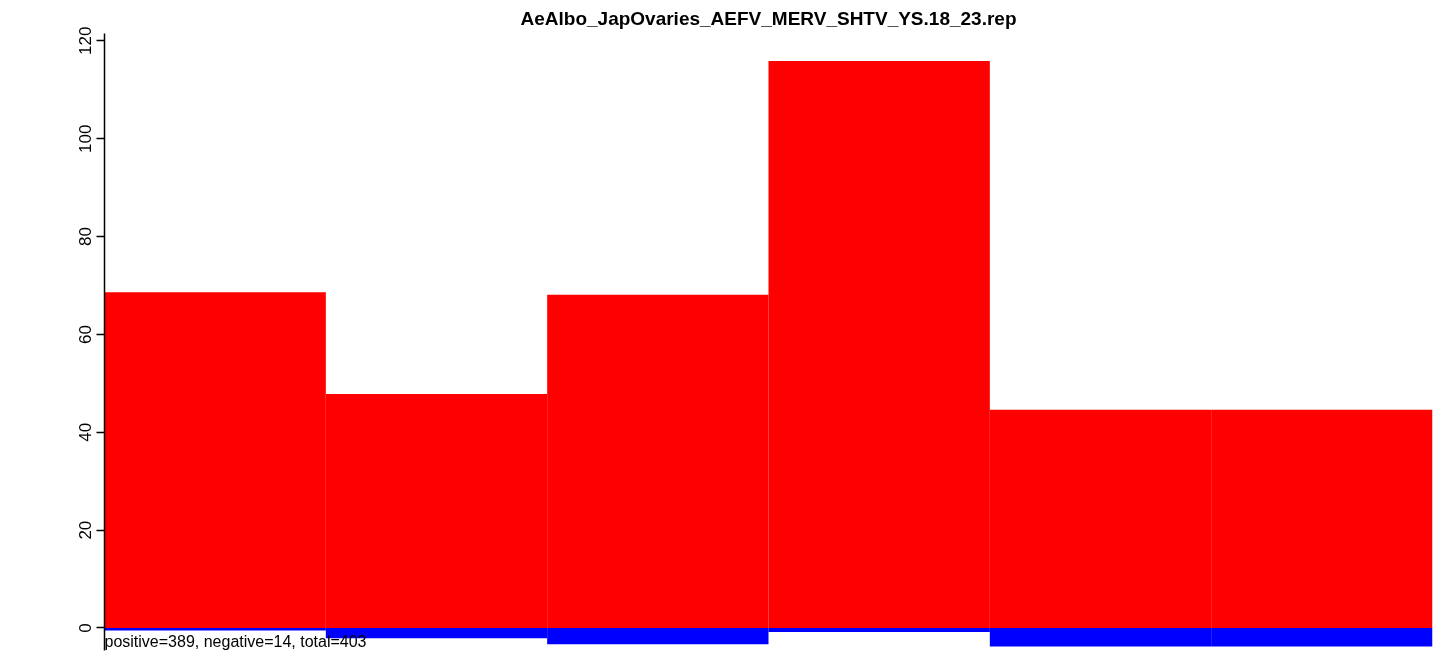 This screenshot has width=1444, height=658. Describe the element at coordinates (86, 334) in the screenshot. I see `y-tick-label: 60` at that location.